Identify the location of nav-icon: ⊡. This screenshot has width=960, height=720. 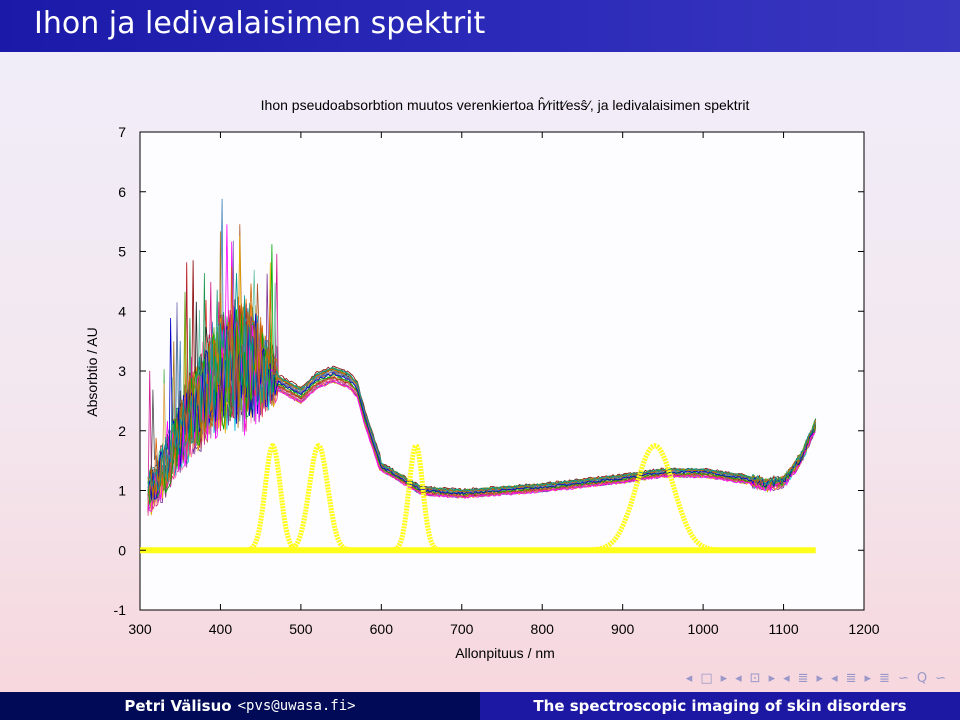
(755, 678).